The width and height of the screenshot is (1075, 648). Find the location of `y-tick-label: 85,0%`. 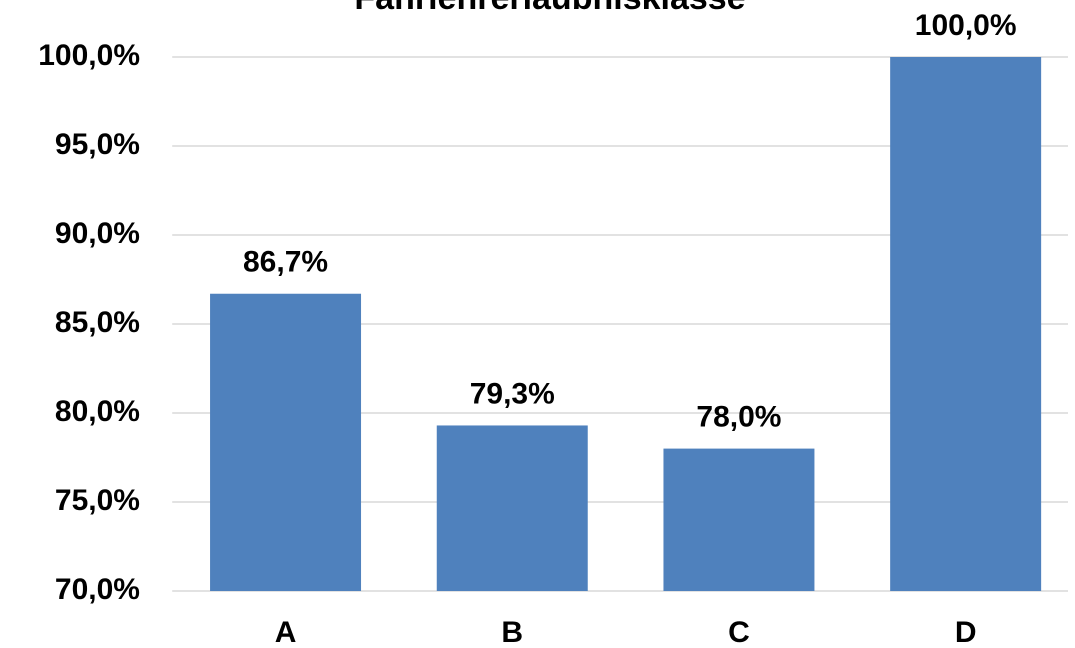

y-tick-label: 85,0% is located at coordinates (97, 322).